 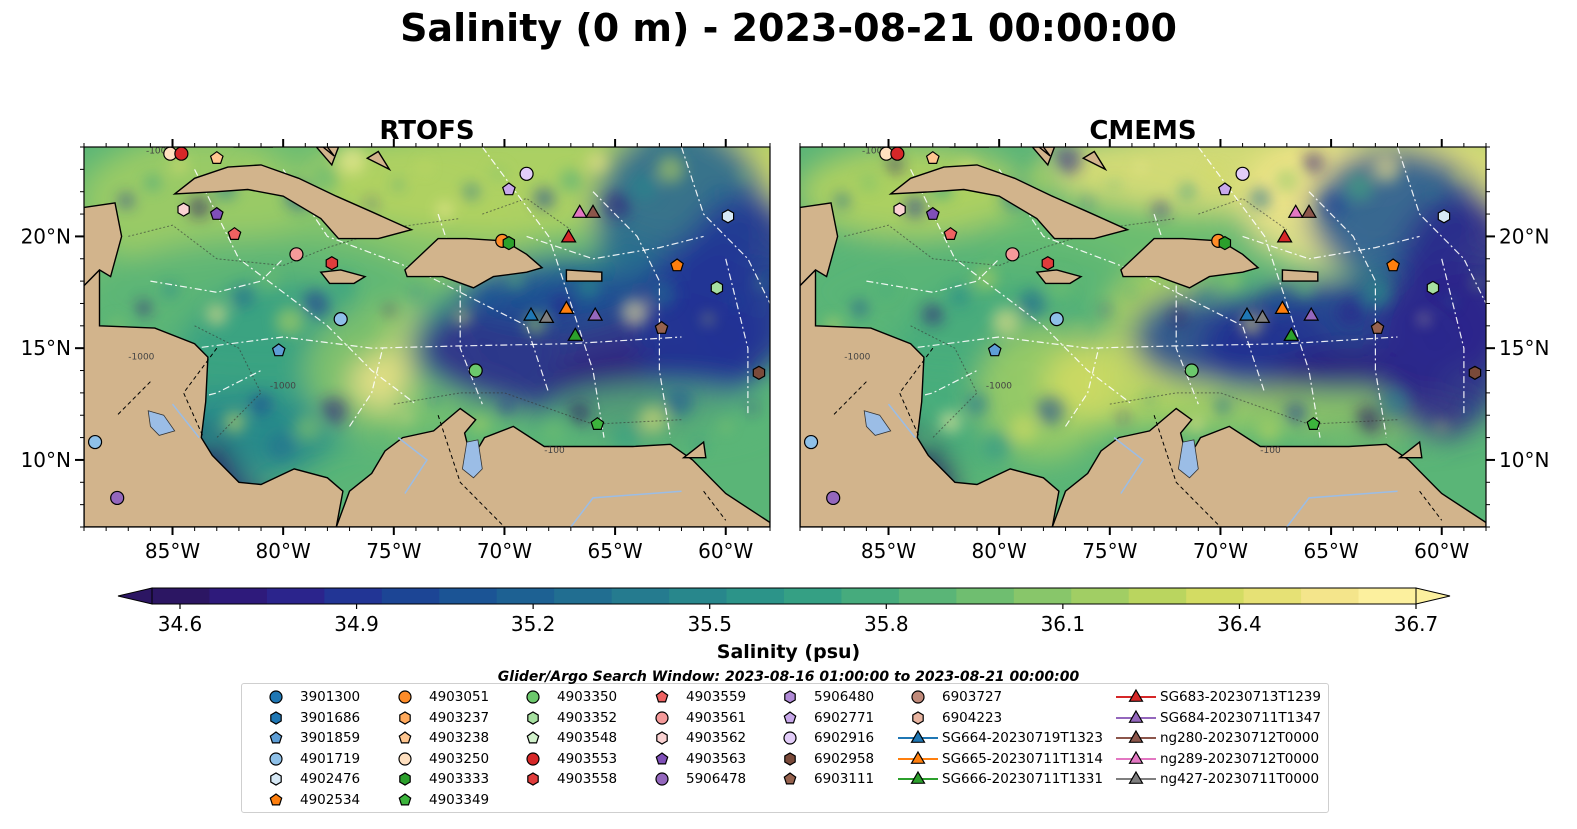 What do you see at coordinates (1190, 263) in the screenshot?
I see `land-hispaniola` at bounding box center [1190, 263].